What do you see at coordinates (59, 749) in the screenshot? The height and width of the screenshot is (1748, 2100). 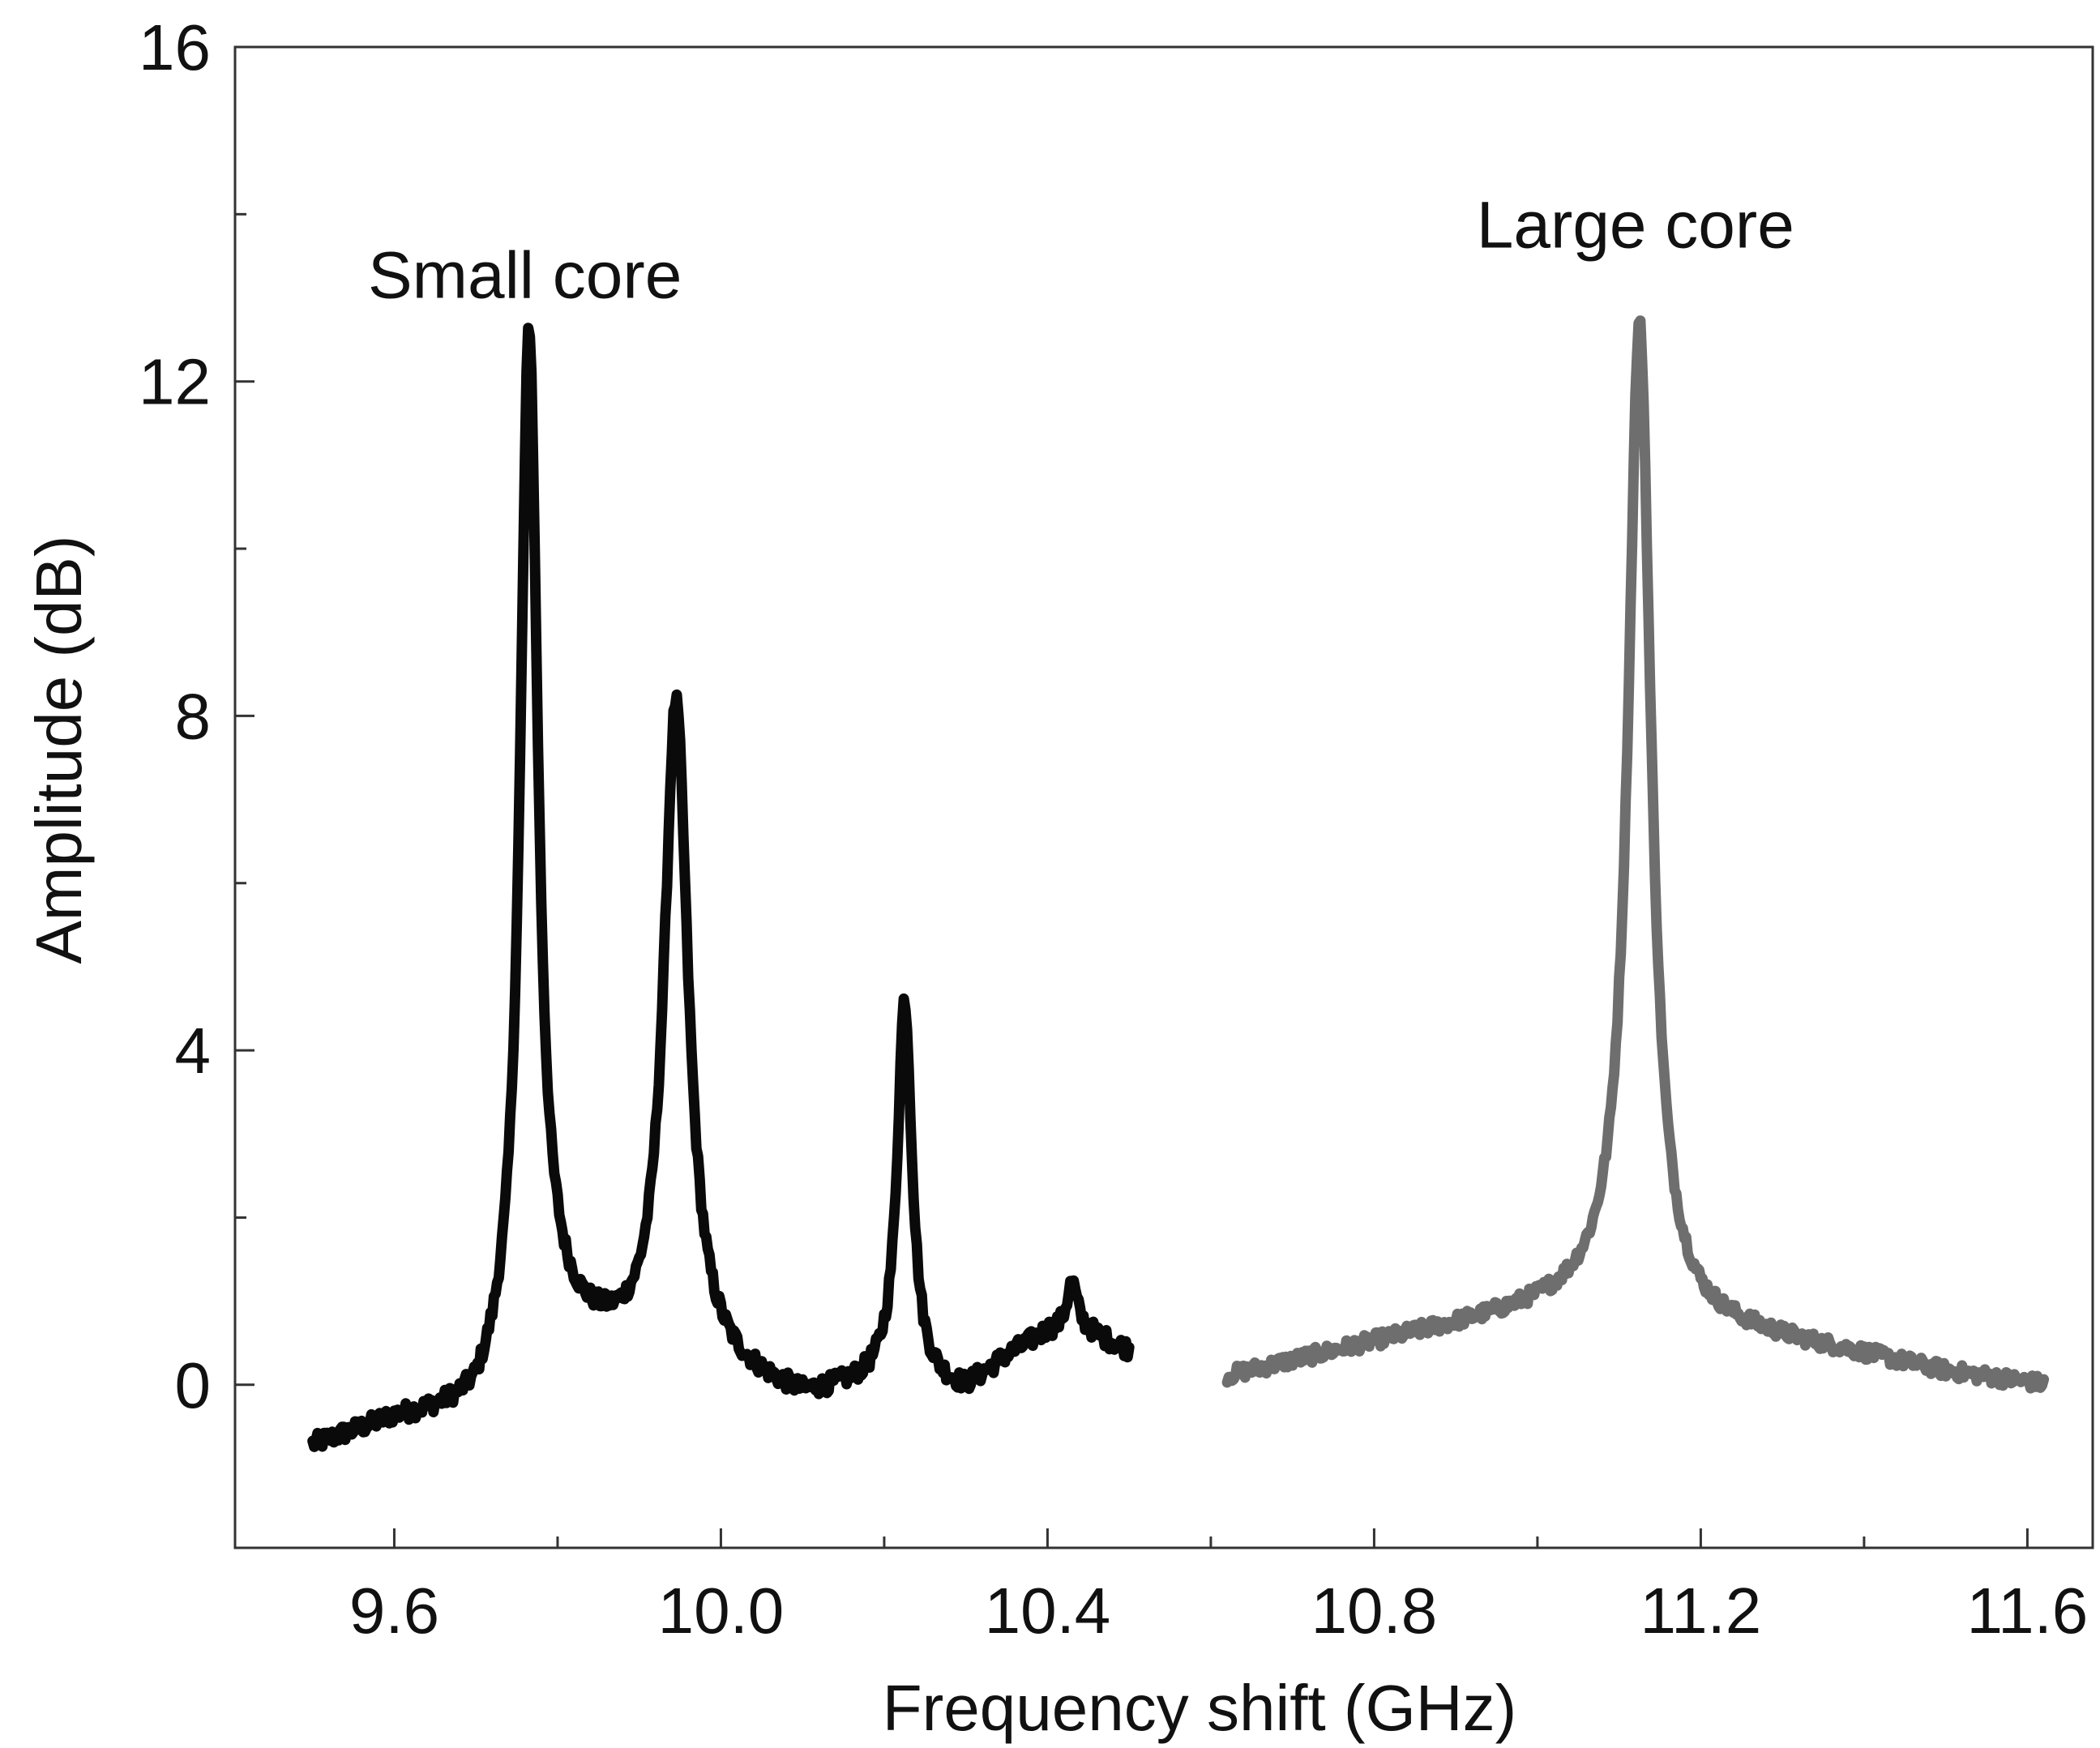 I see `y-axis-title: Amplitude (dB)` at bounding box center [59, 749].